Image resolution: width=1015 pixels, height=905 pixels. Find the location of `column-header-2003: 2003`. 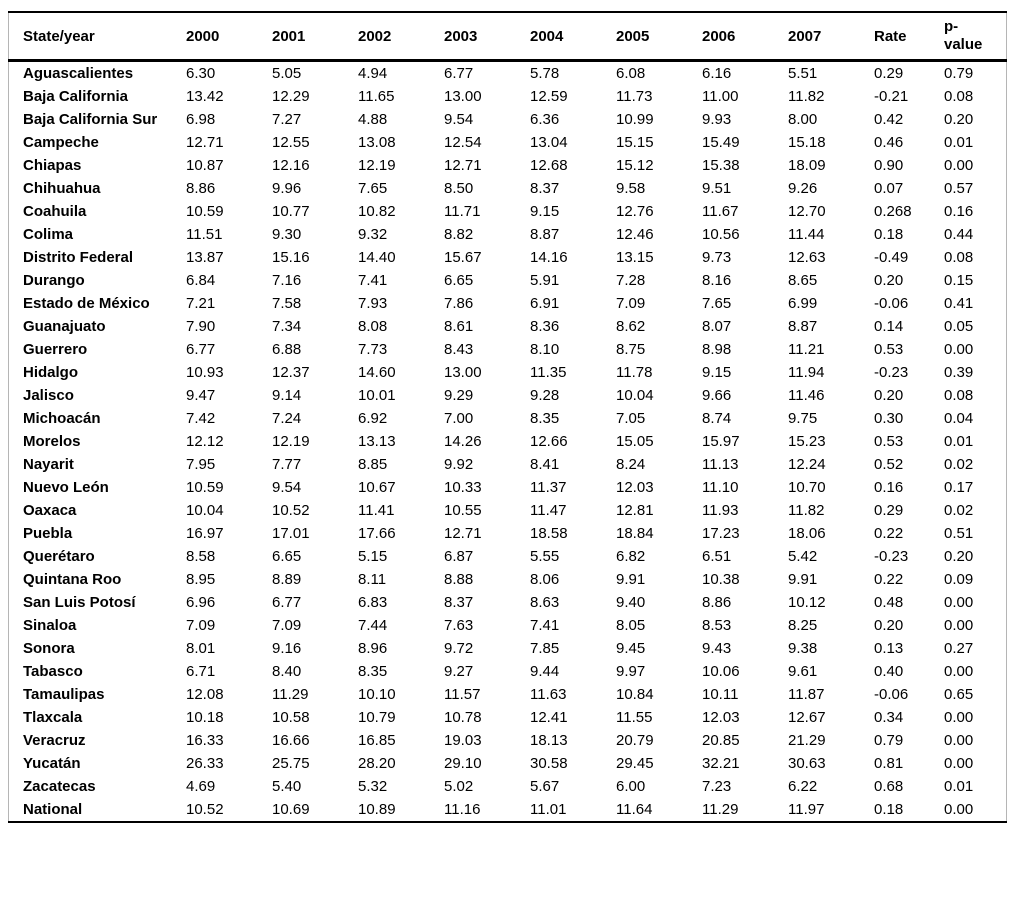

column-header-2003: 2003 is located at coordinates (473, 37).